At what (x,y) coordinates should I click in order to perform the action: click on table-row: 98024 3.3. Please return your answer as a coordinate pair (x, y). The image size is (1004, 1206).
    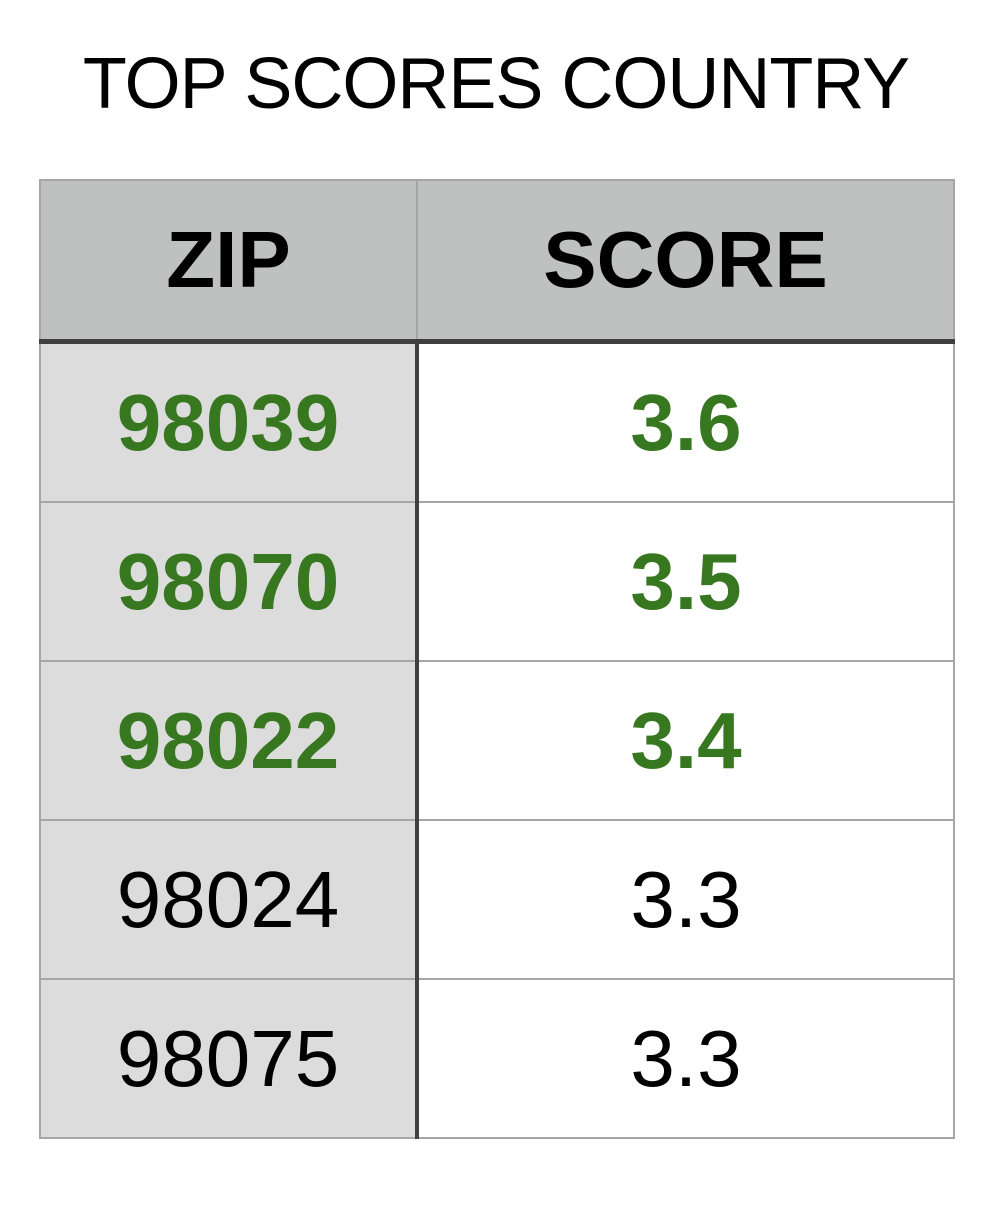
    Looking at the image, I should click on (497, 899).